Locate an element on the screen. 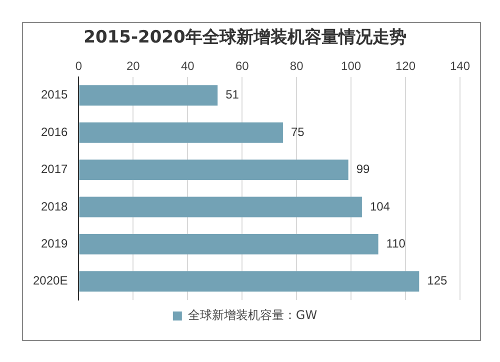  chart-title: 2015-2020年全球新增装机容量情况走势 is located at coordinates (245, 38).